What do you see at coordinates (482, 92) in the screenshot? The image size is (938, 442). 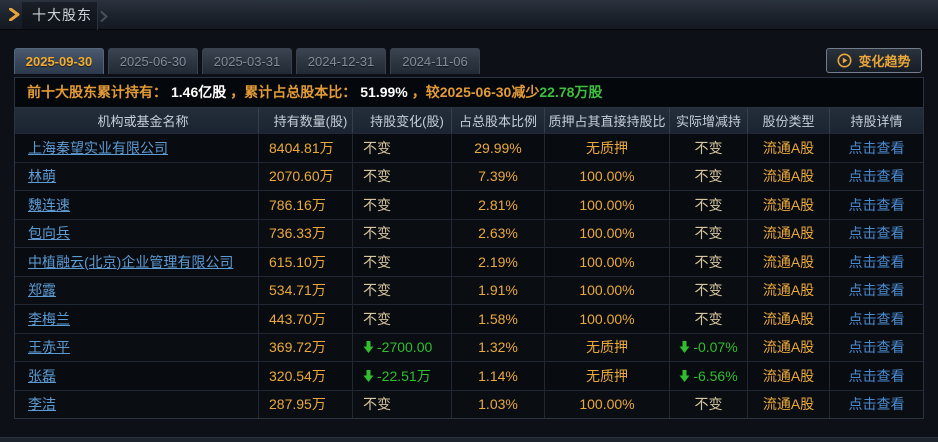 I see `summary-segment: 较2025-06-30减少` at bounding box center [482, 92].